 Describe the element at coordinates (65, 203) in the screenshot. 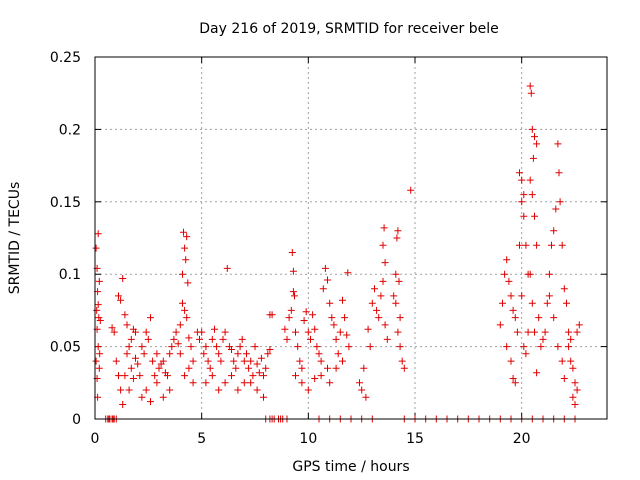

I see `y-tick-label: 0.15` at that location.